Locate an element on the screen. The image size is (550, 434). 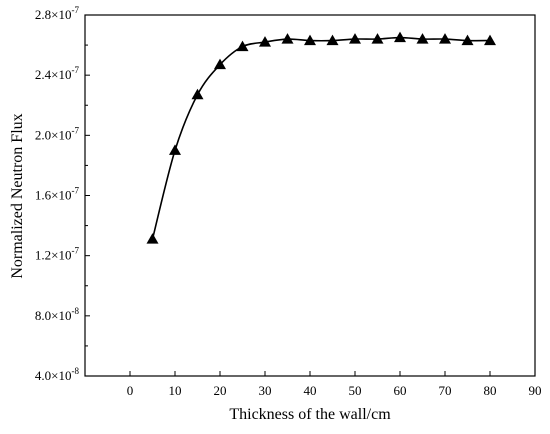
x-tick-label: 50 is located at coordinates (355, 390).